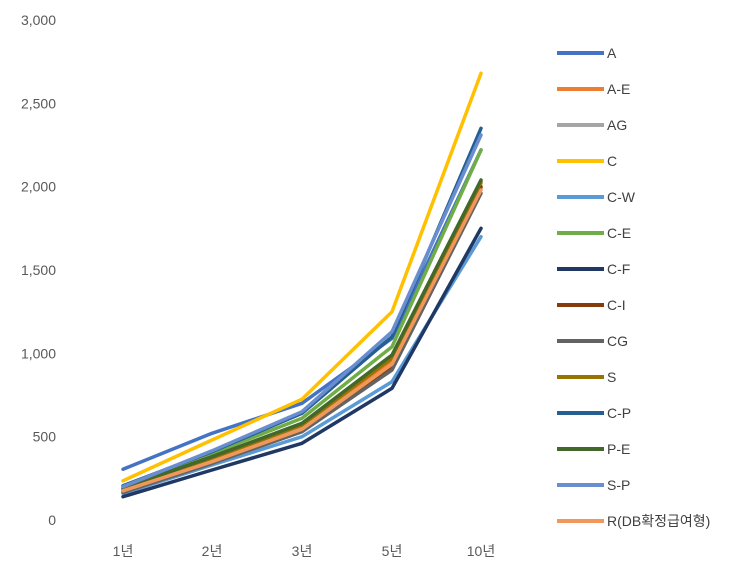 This screenshot has width=748, height=561. What do you see at coordinates (591, 305) in the screenshot?
I see `legend-item: C-I` at bounding box center [591, 305].